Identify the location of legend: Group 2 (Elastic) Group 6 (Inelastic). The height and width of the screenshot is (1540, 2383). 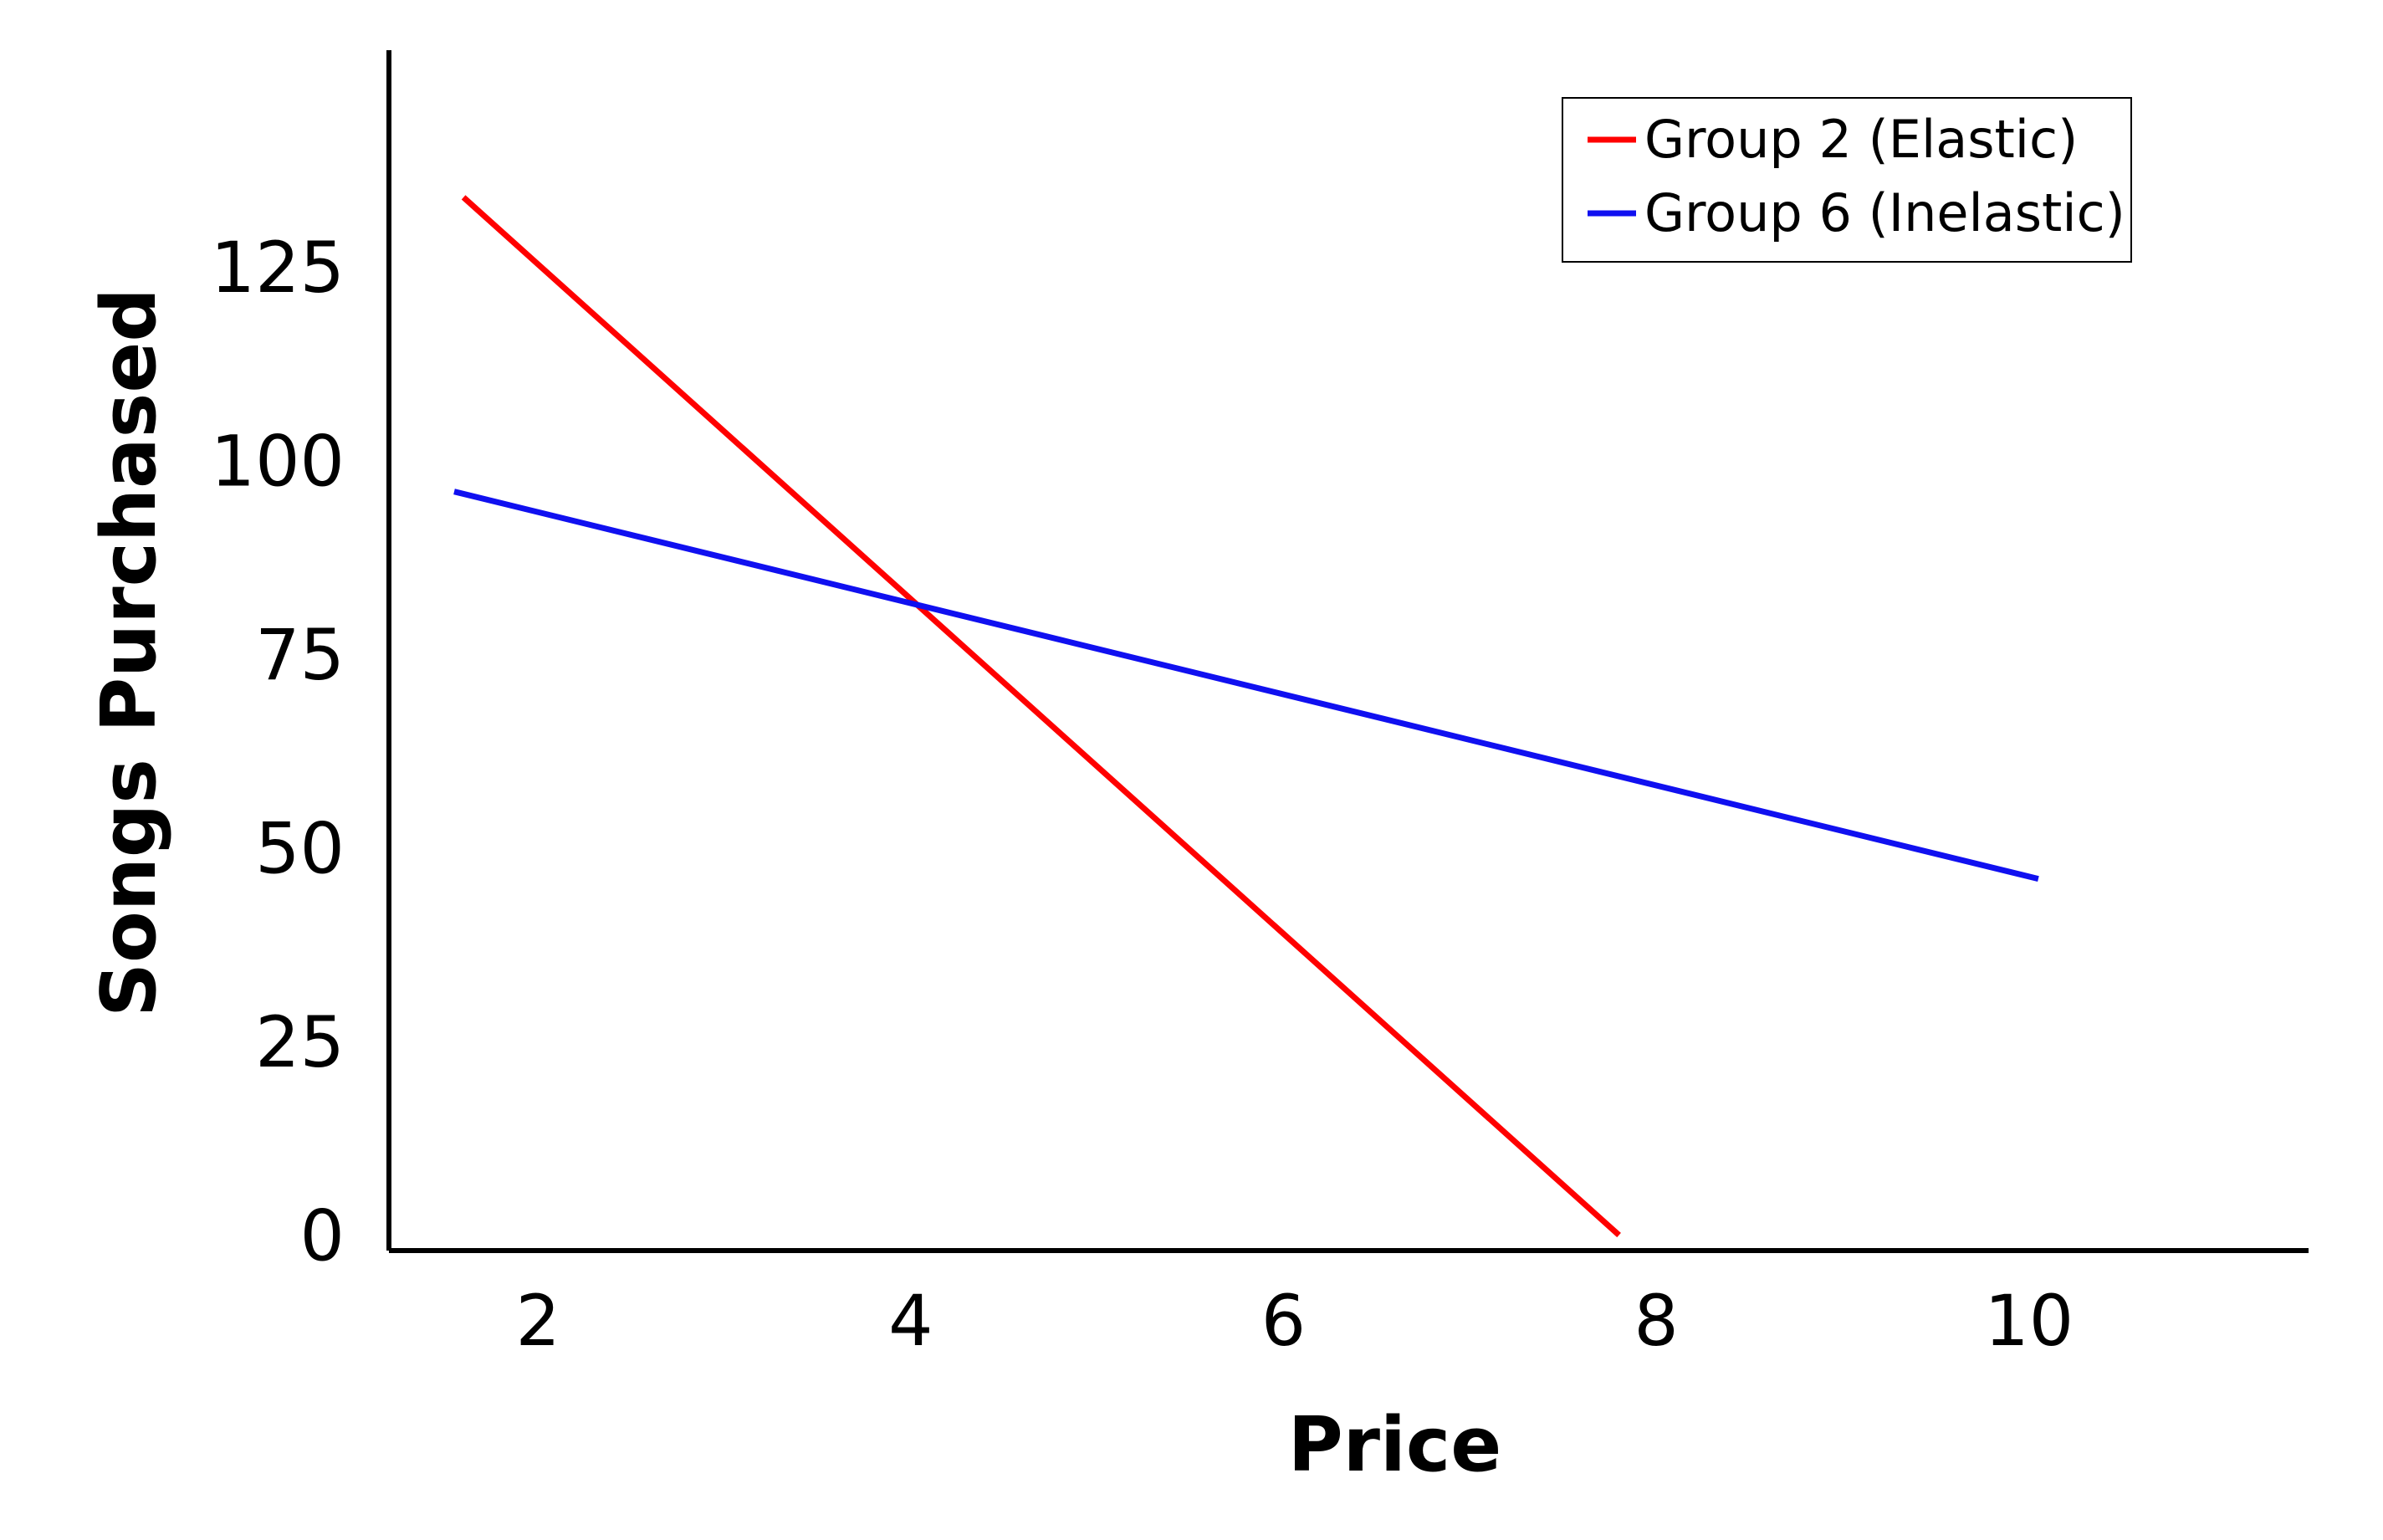
(1847, 180).